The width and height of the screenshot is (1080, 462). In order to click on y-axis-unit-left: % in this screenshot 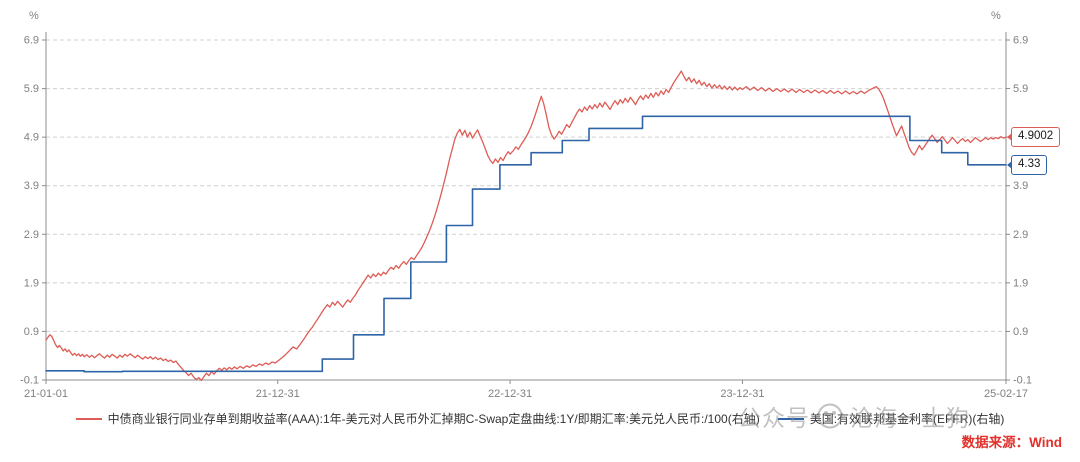, I will do `click(34, 16)`.